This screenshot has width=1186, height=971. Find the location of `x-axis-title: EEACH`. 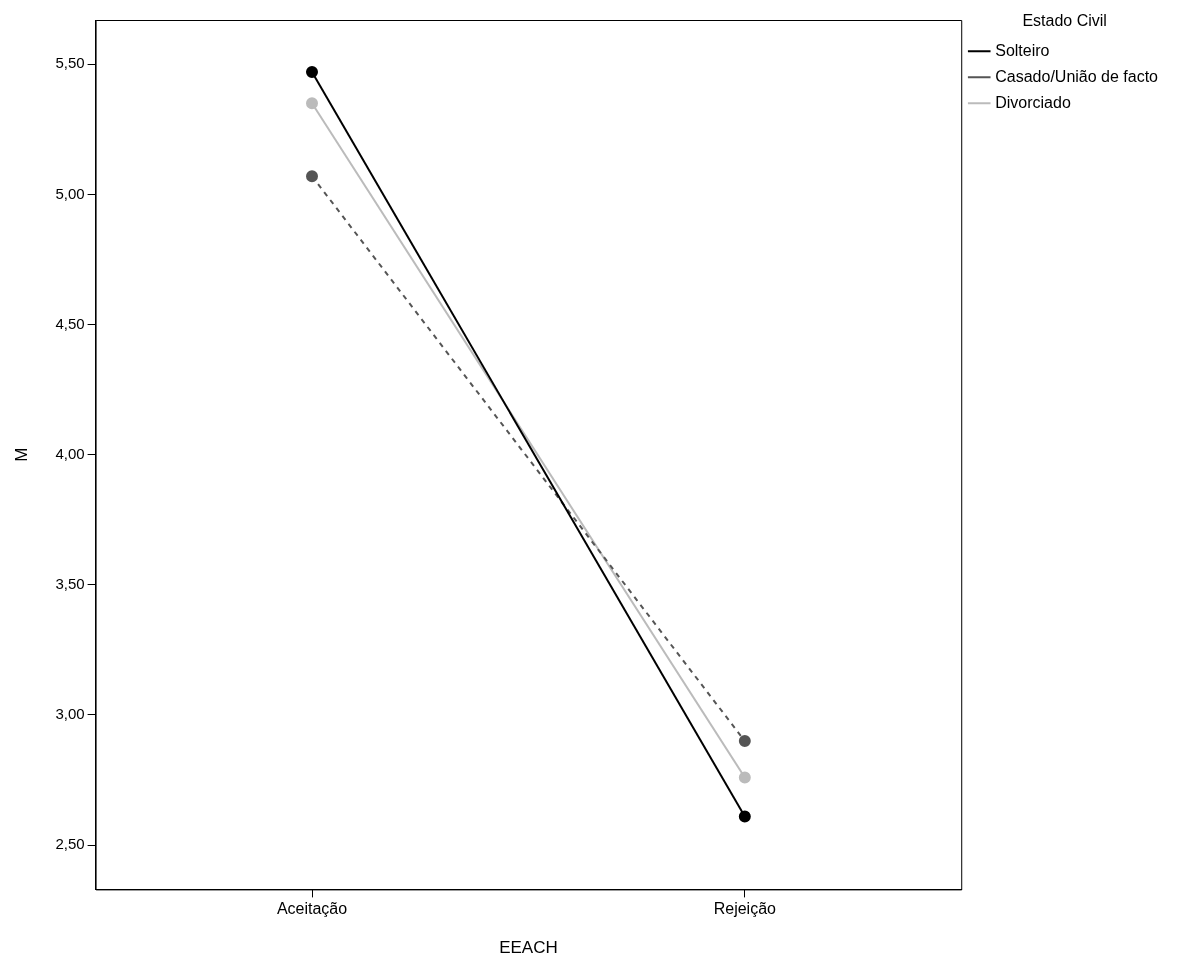

x-axis-title: EEACH is located at coordinates (528, 948).